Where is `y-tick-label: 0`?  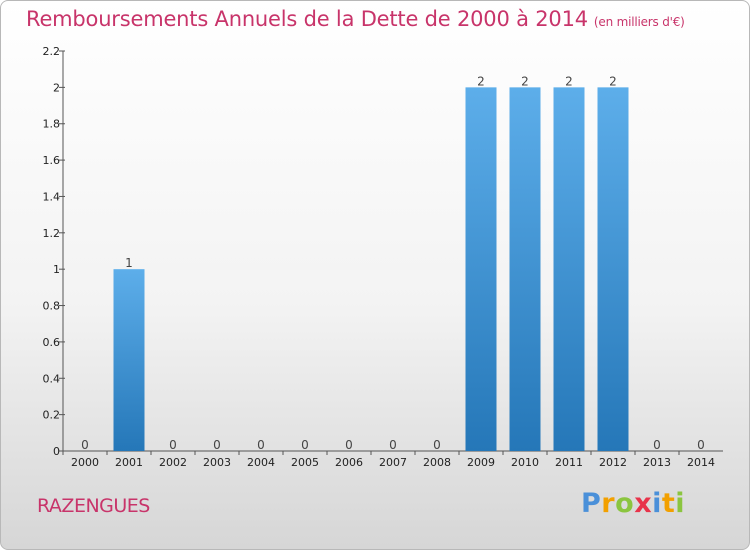
y-tick-label: 0 is located at coordinates (56, 451).